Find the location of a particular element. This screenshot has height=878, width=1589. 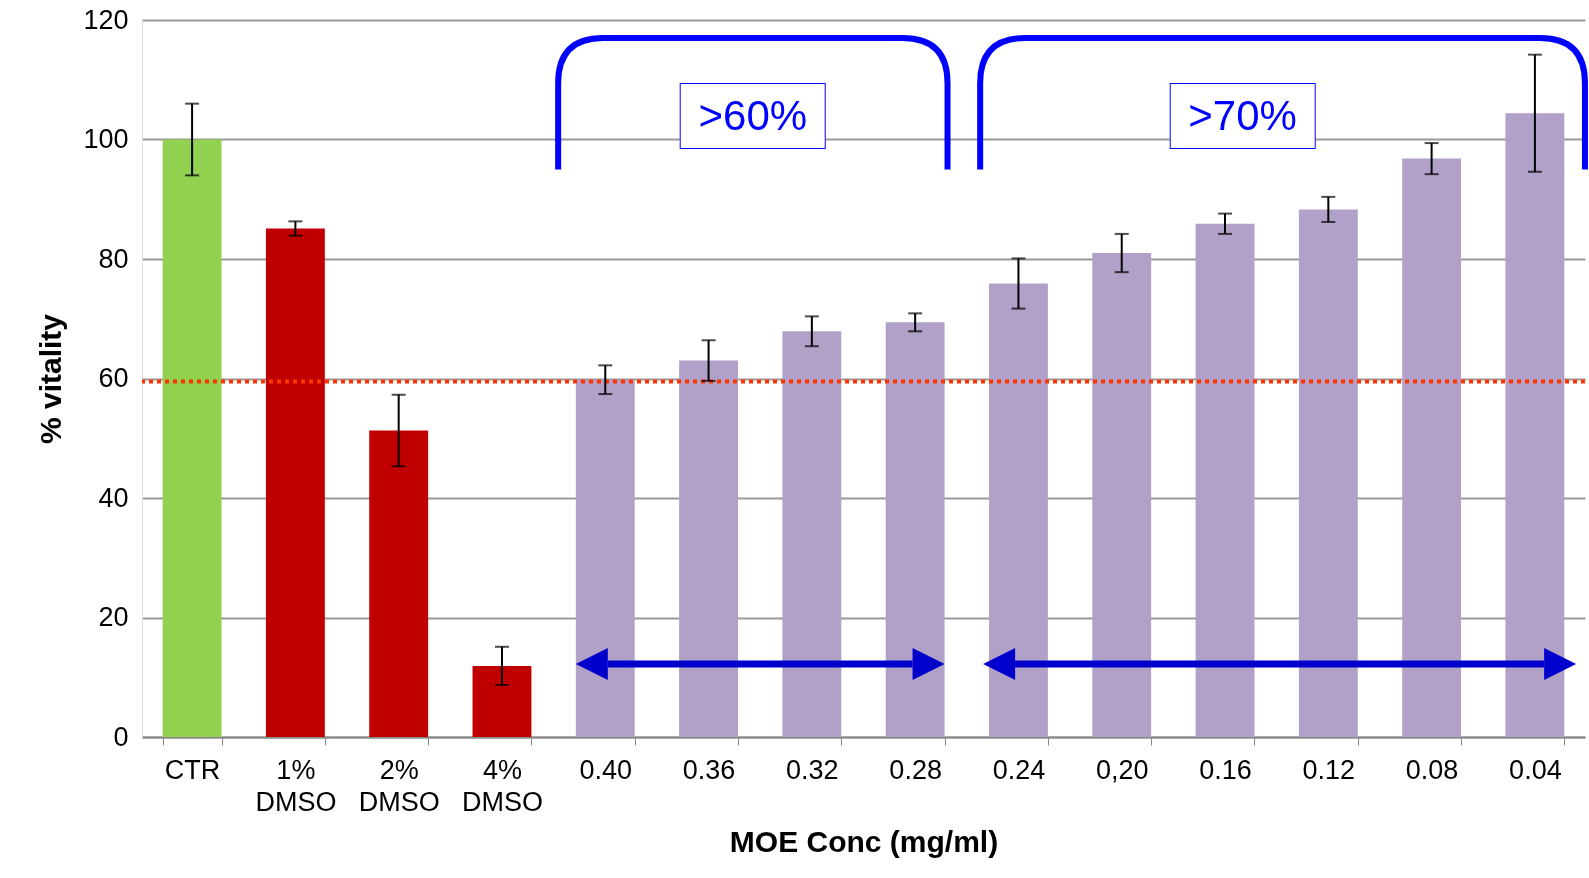

x-tick-label: 0.32 is located at coordinates (812, 769).